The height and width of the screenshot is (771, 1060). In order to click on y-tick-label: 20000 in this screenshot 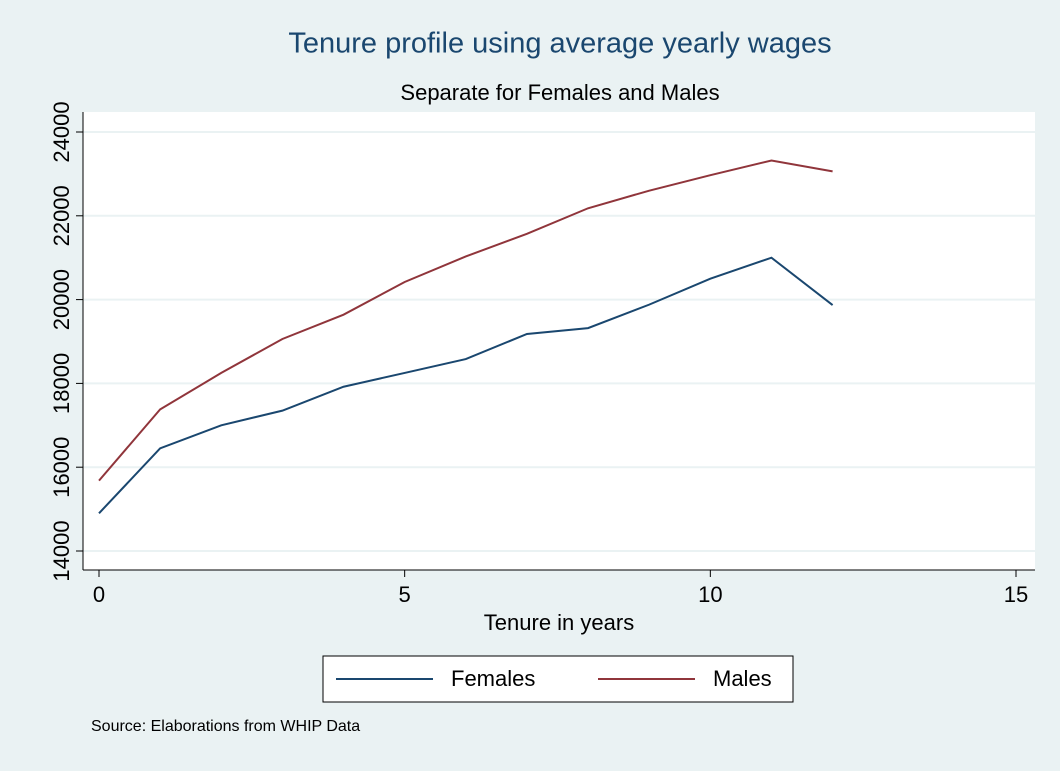, I will do `click(61, 299)`.